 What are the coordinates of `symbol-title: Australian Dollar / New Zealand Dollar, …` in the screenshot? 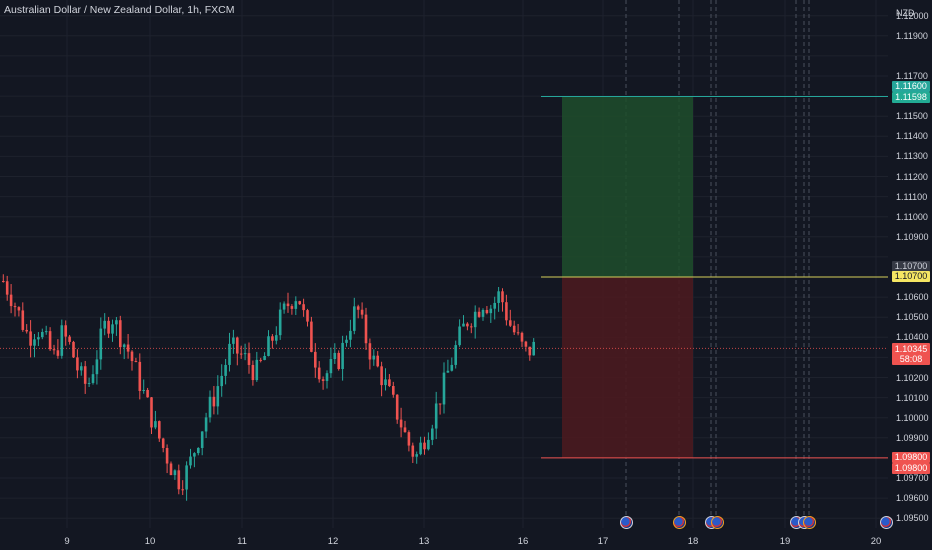 It's located at (119, 10).